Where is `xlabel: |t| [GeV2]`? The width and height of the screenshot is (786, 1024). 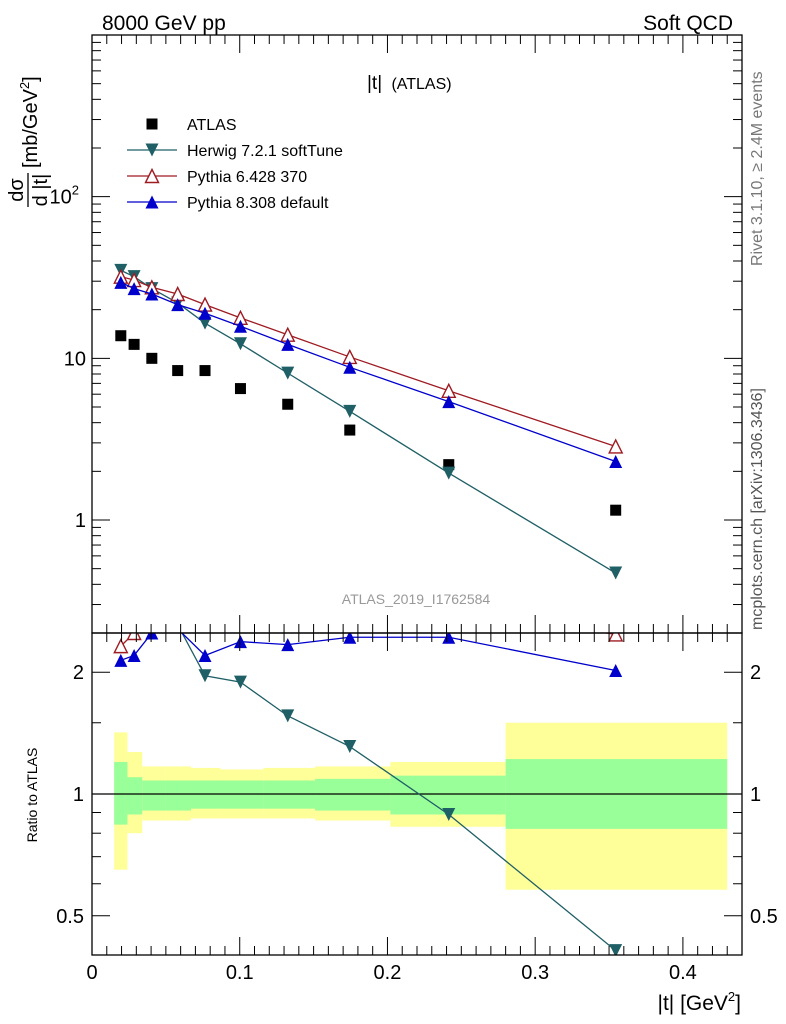 xlabel: |t| [GeV2] is located at coordinates (699, 1002).